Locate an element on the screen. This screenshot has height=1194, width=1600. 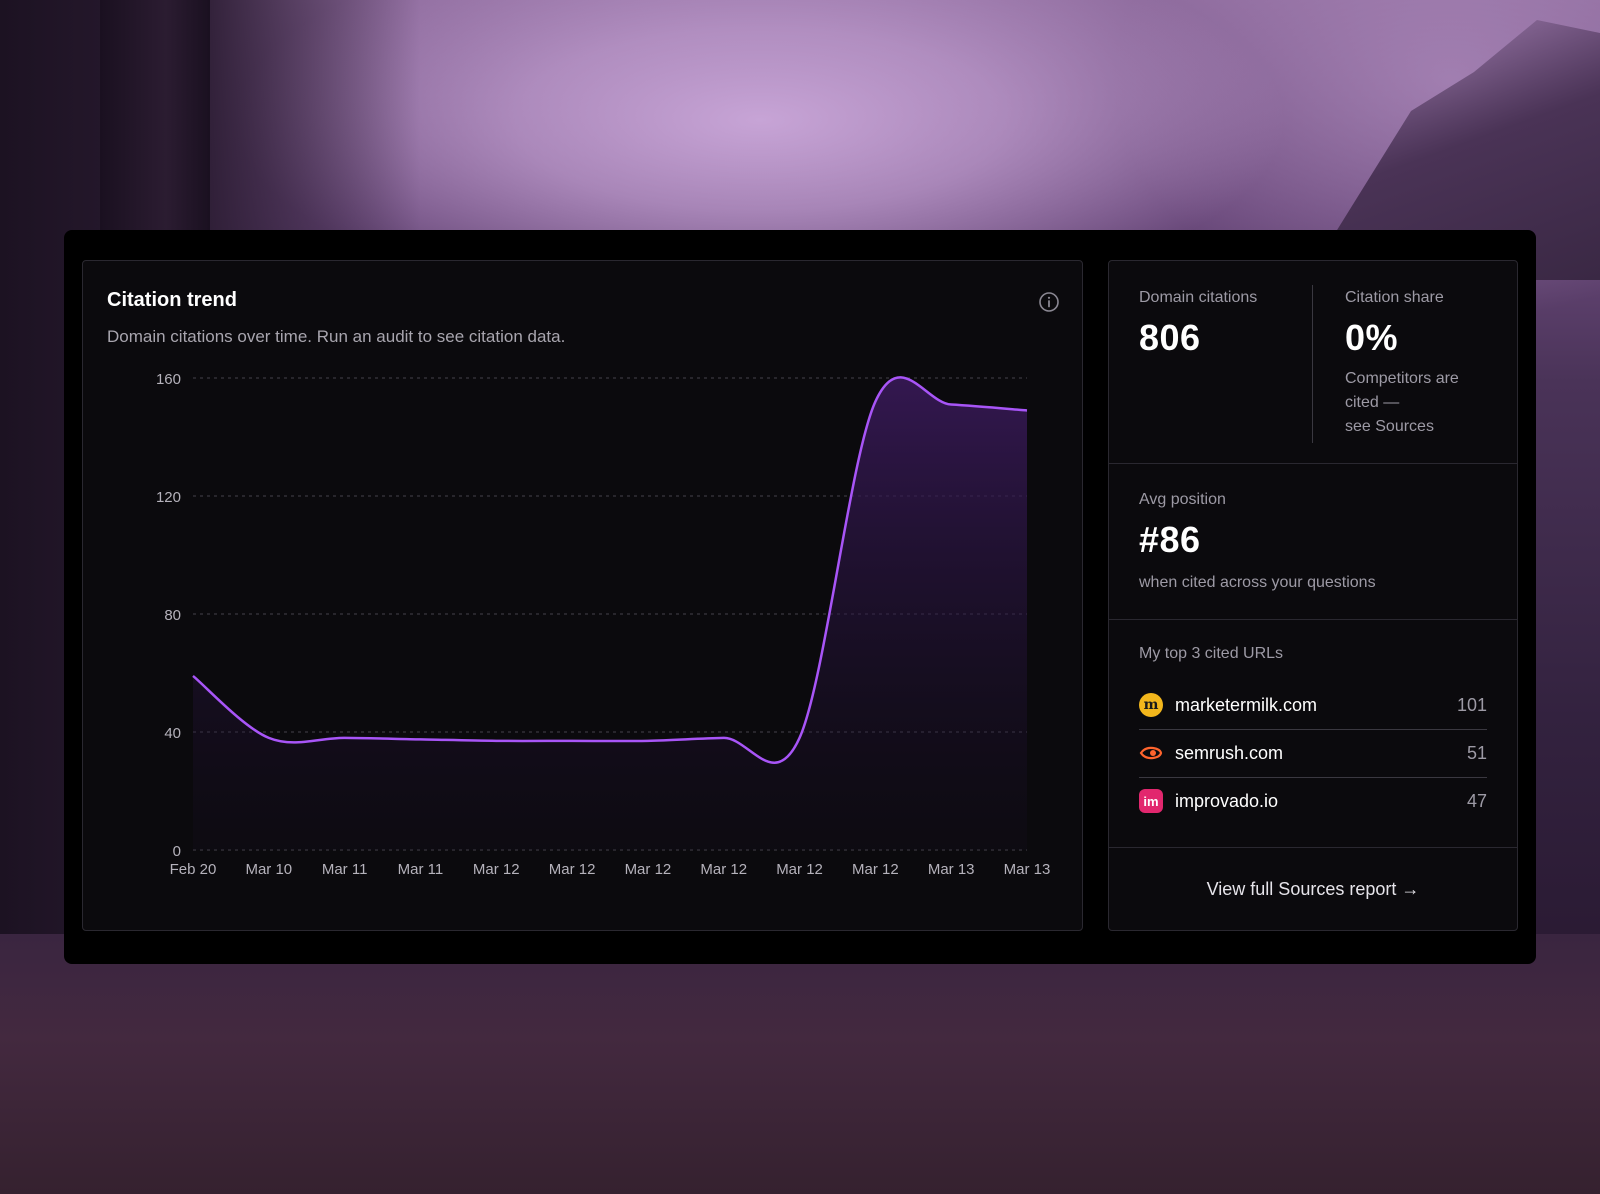
y-tick-label: 0 is located at coordinates (177, 851).